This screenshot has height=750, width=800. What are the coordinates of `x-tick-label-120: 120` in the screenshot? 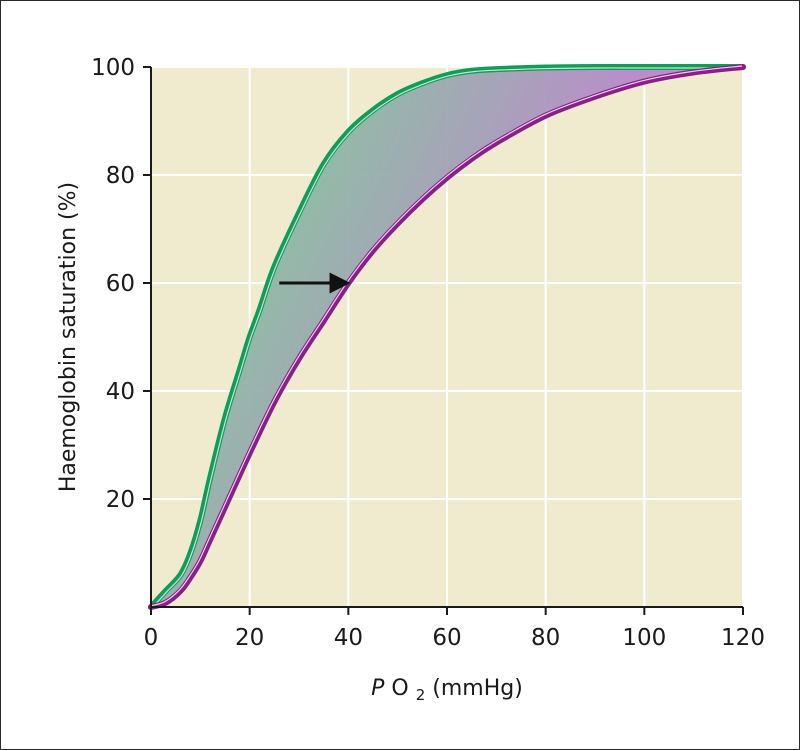 It's located at (743, 638).